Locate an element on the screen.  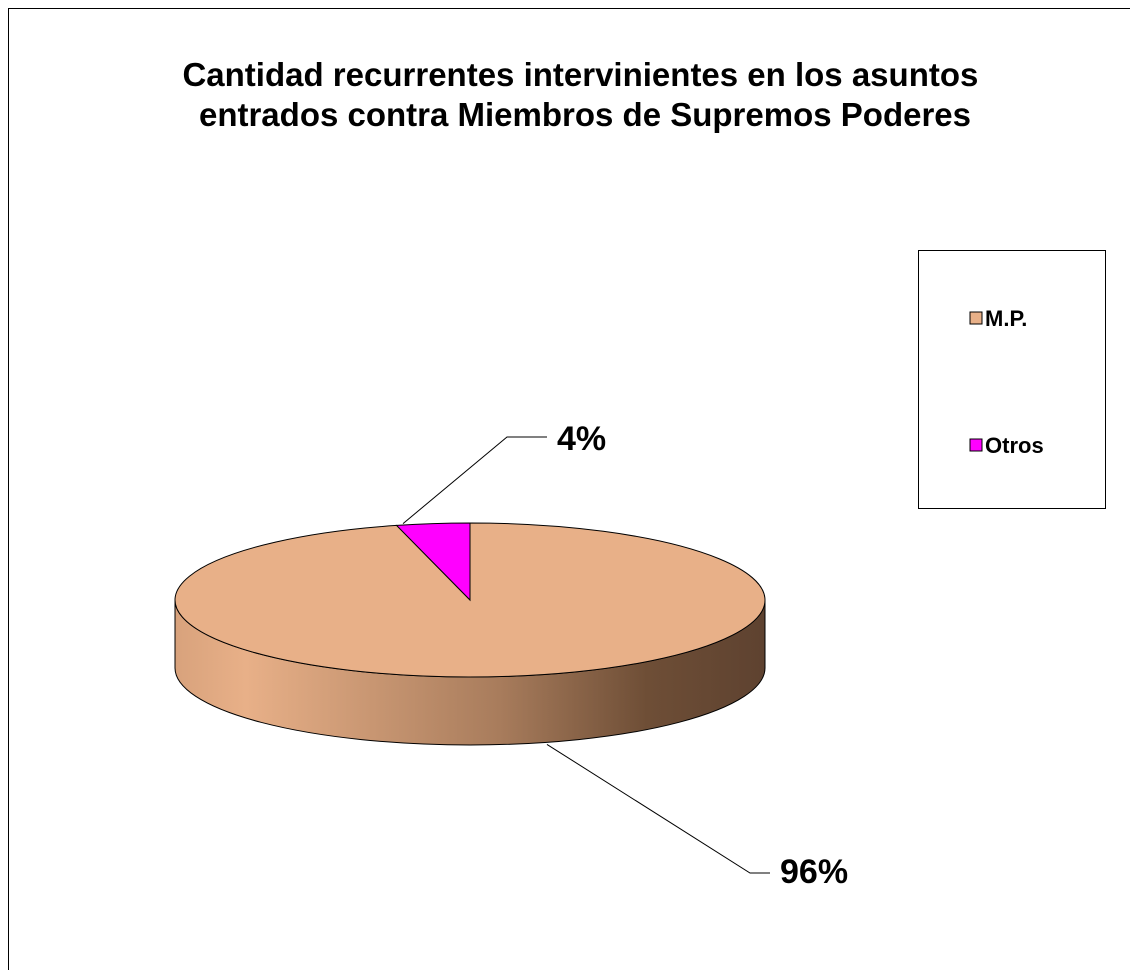
legend-box is located at coordinates (1012, 379).